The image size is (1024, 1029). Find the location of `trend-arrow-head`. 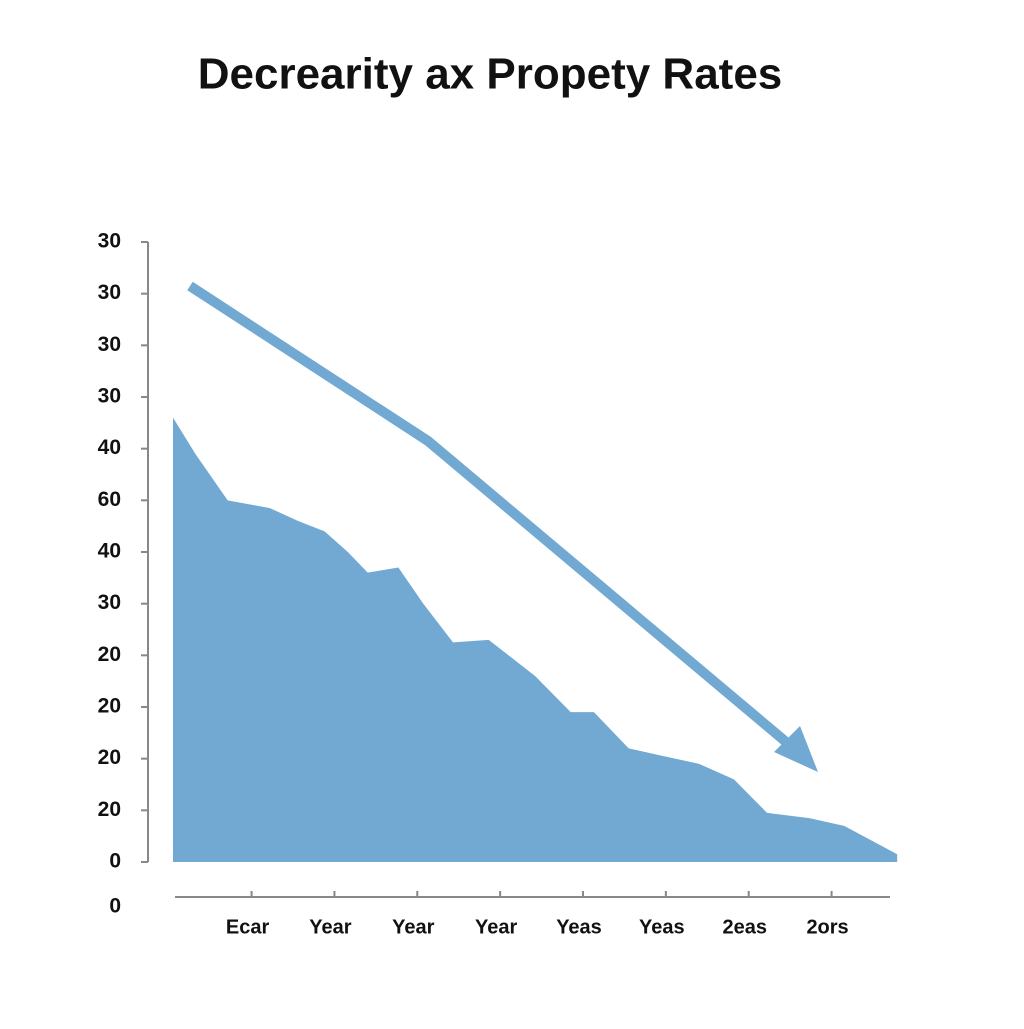

trend-arrow-head is located at coordinates (796, 749).